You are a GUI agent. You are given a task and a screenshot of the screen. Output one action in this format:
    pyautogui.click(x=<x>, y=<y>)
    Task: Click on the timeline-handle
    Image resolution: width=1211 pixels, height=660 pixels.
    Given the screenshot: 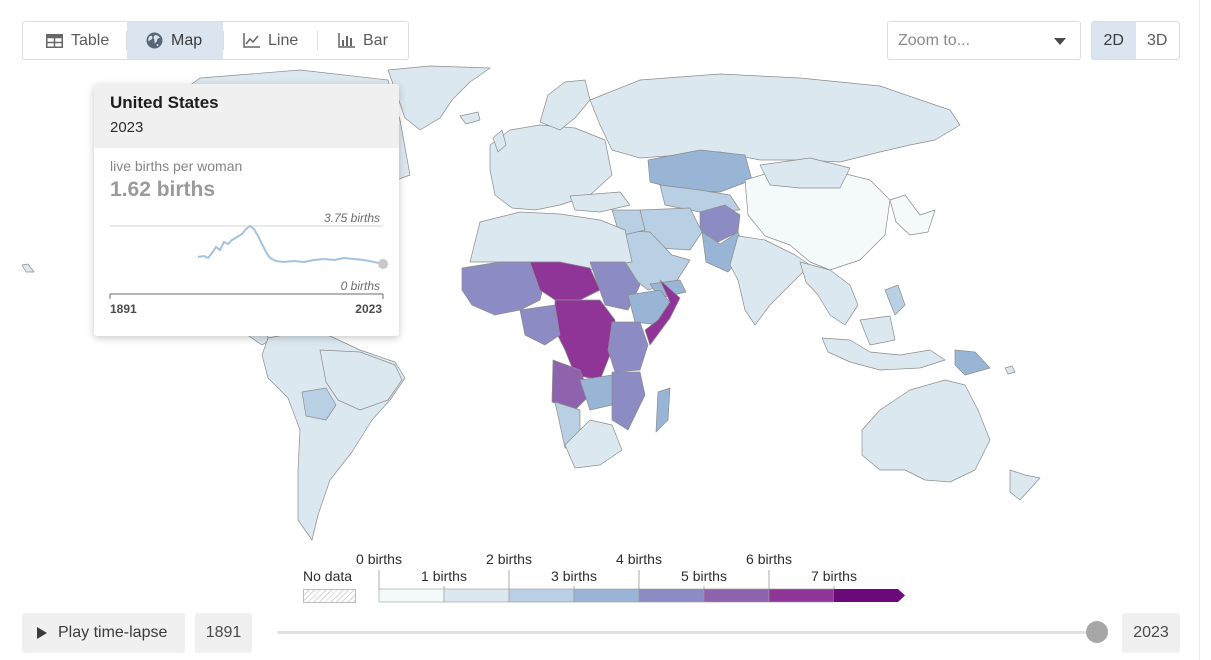 What is the action you would take?
    pyautogui.click(x=1097, y=632)
    